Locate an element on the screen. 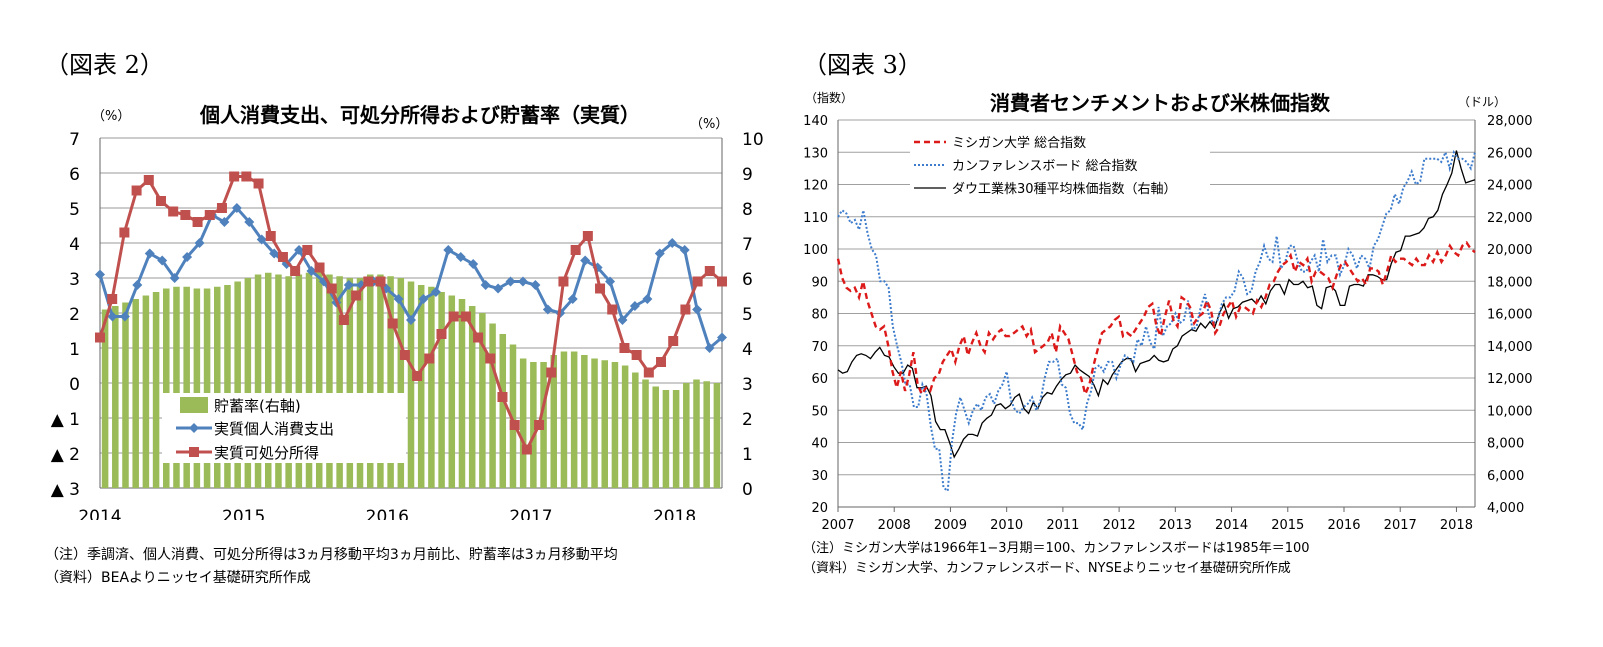 The image size is (1603, 647). left-tick-label: 6 is located at coordinates (74, 175).